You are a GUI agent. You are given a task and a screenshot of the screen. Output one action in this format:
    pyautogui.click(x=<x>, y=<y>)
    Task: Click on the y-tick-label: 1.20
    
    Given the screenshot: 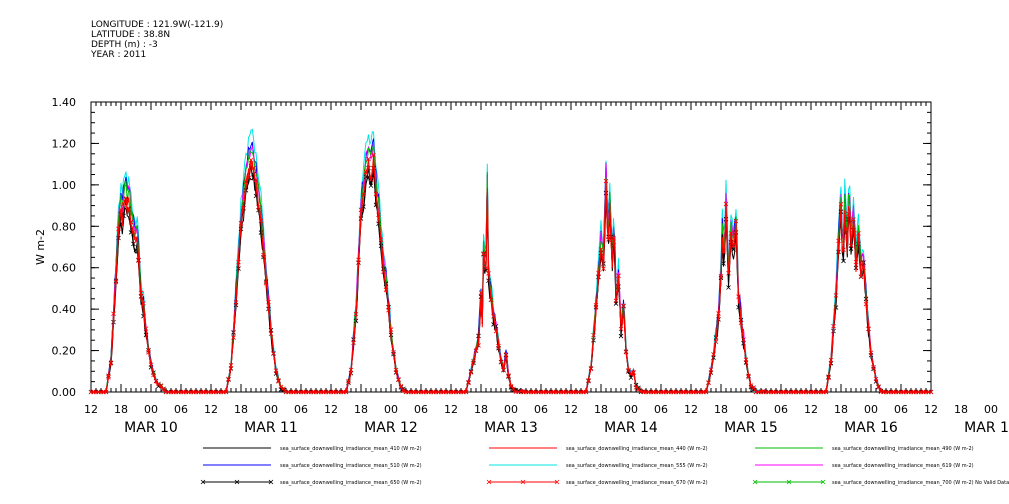 What is the action you would take?
    pyautogui.click(x=64, y=143)
    